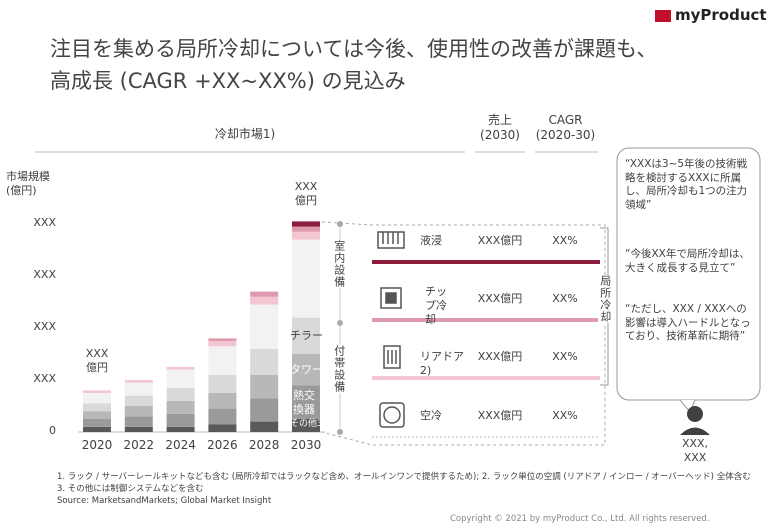 The width and height of the screenshot is (768, 532). Describe the element at coordinates (436, 305) in the screenshot. I see `row-label: チップ冷却` at that location.